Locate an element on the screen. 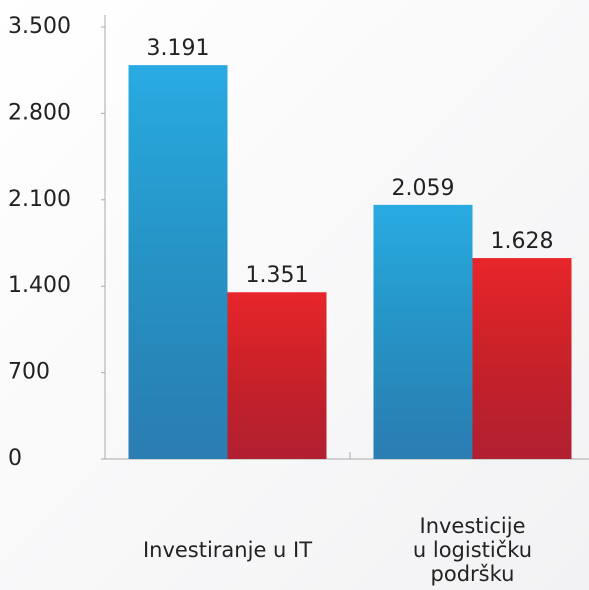  y-tick-label: 2.800 is located at coordinates (39, 112).